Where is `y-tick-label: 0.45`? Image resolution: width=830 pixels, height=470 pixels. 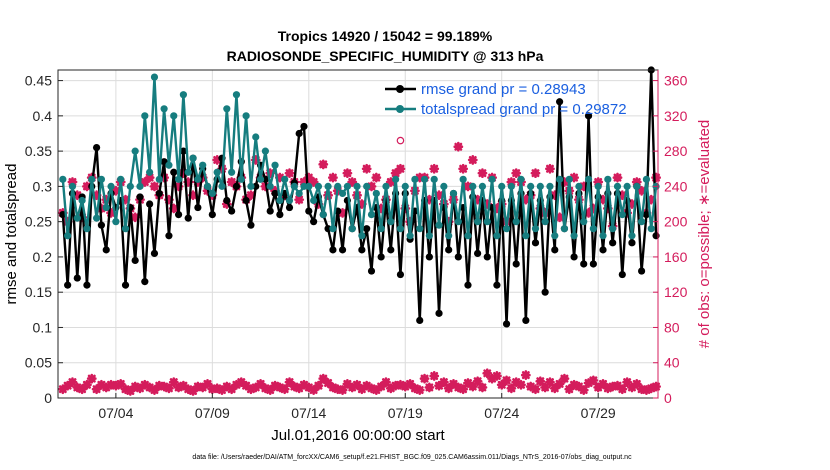 y-tick-label: 0.45 is located at coordinates (38, 81).